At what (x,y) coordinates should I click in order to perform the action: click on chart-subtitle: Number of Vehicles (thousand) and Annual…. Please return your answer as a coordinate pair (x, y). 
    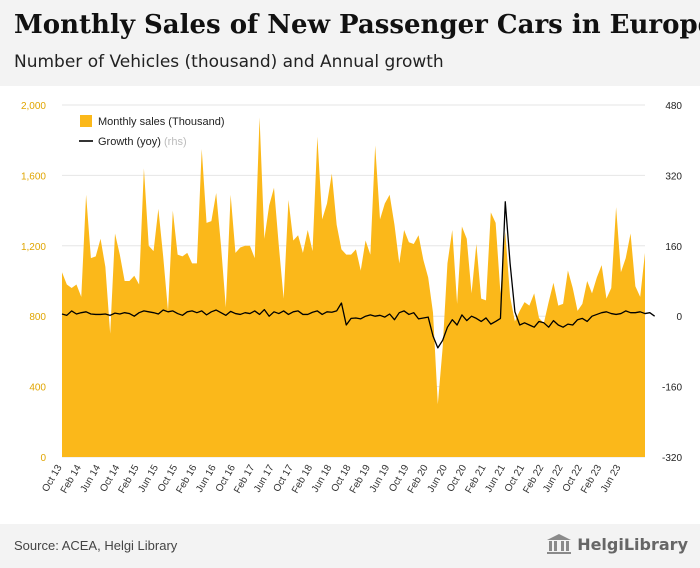
    Looking at the image, I should click on (229, 62).